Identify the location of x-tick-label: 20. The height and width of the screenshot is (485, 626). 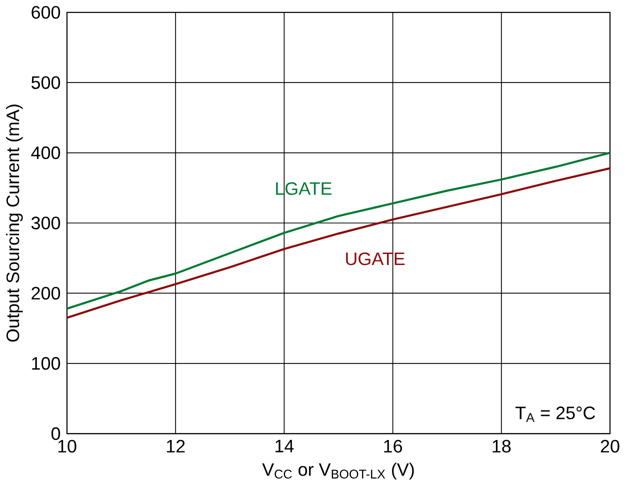
(610, 446).